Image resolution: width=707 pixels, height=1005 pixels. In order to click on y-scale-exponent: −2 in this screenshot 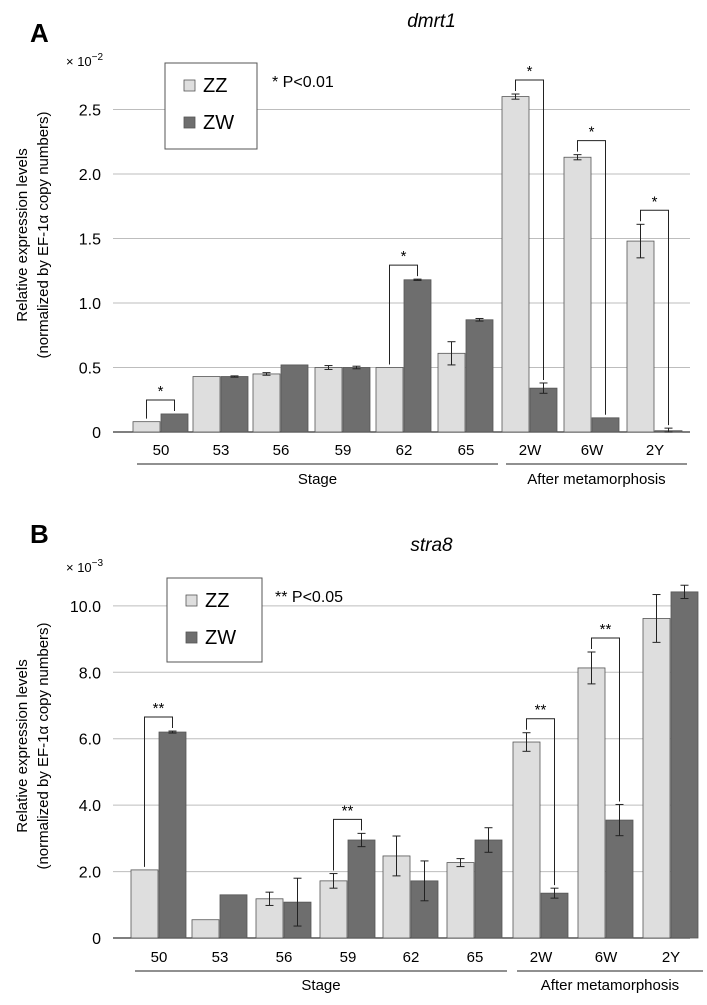, I will do `click(98, 57)`.